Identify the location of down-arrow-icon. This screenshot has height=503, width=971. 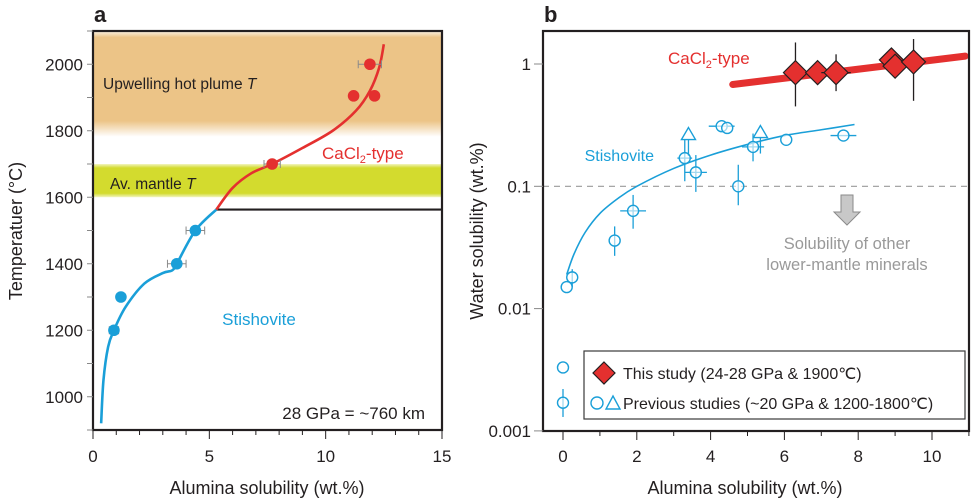
(847, 210).